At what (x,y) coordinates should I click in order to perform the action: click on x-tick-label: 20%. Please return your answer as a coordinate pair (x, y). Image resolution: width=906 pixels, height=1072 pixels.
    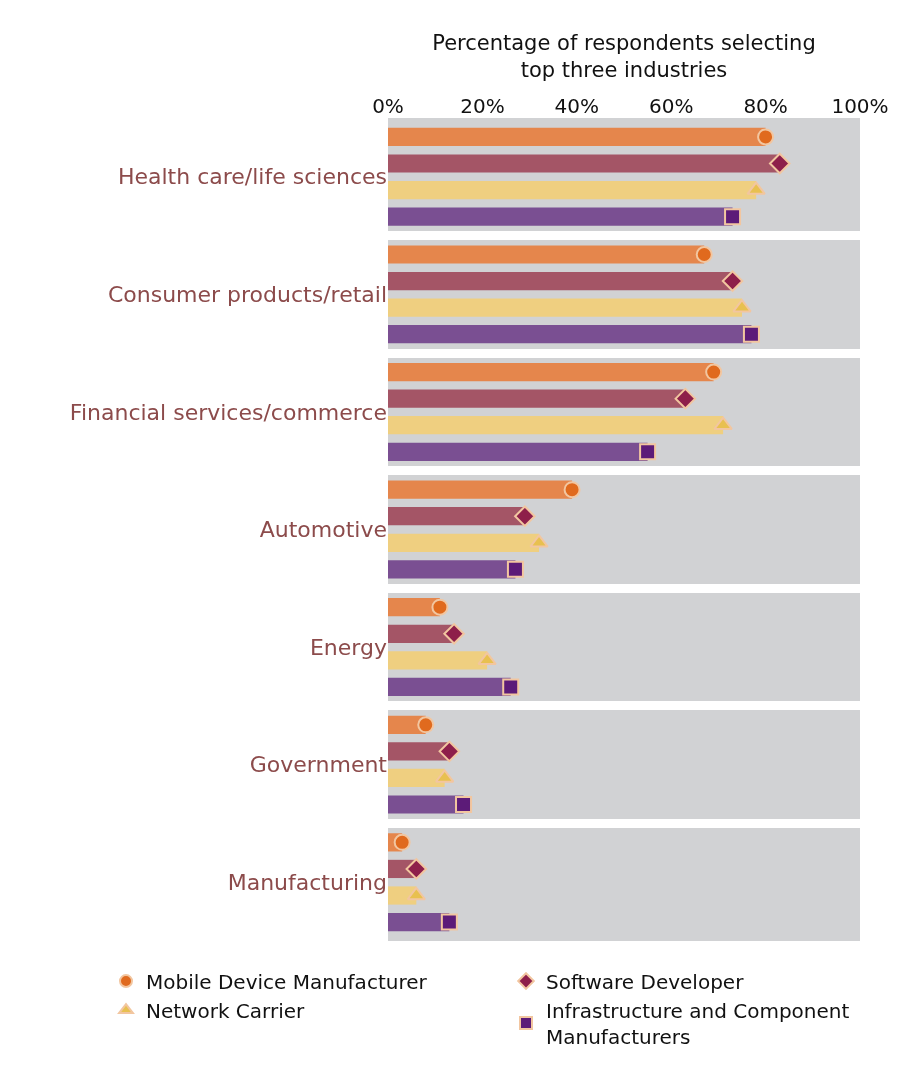
    Looking at the image, I should click on (482, 106).